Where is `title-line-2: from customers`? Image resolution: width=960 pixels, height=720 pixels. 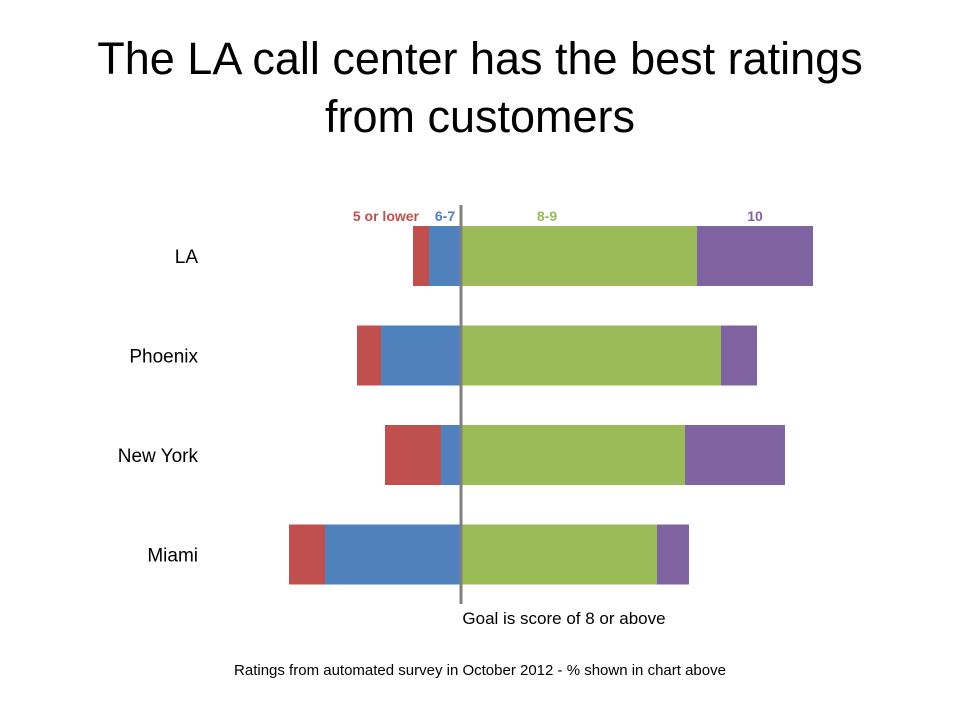
title-line-2: from customers is located at coordinates (480, 116).